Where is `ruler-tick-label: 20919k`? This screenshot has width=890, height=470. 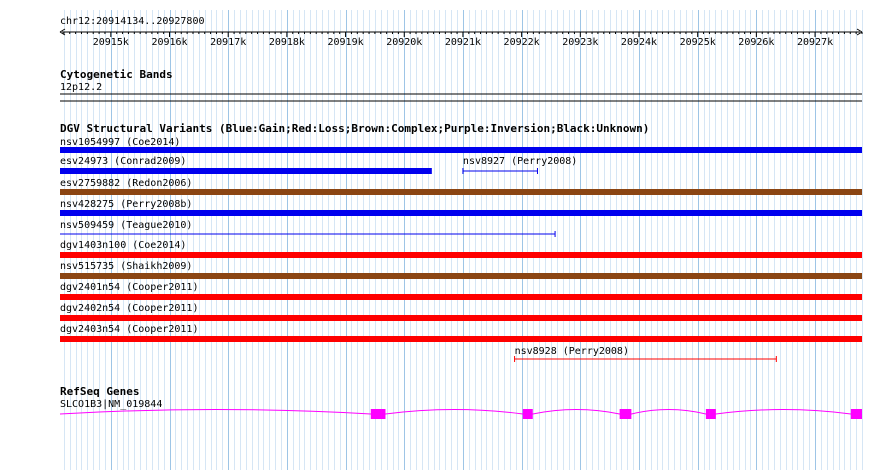 ruler-tick-label: 20919k is located at coordinates (346, 42).